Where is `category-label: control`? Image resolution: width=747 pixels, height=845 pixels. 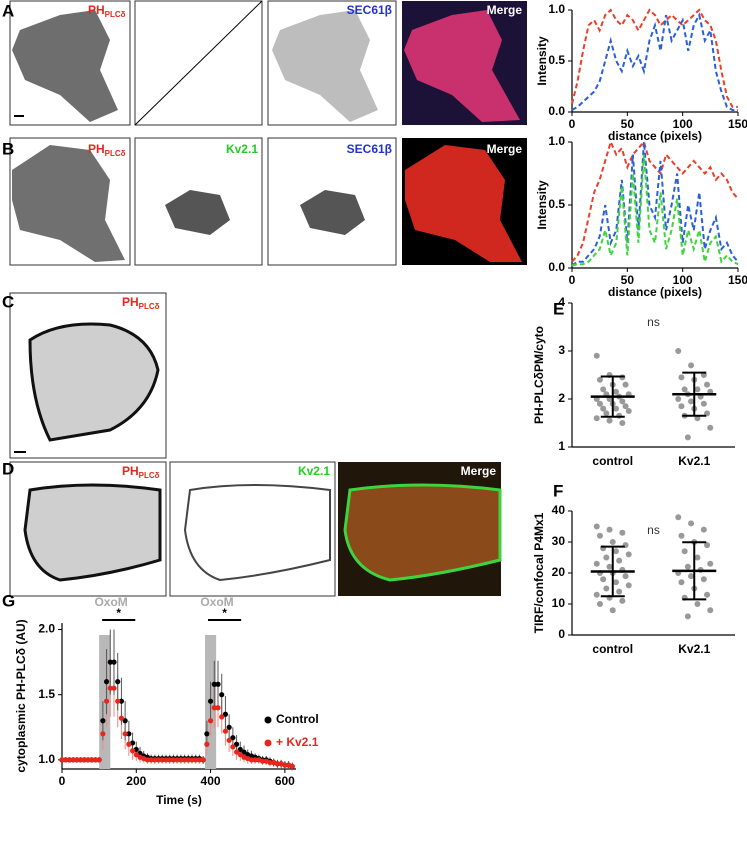 category-label: control is located at coordinates (612, 649).